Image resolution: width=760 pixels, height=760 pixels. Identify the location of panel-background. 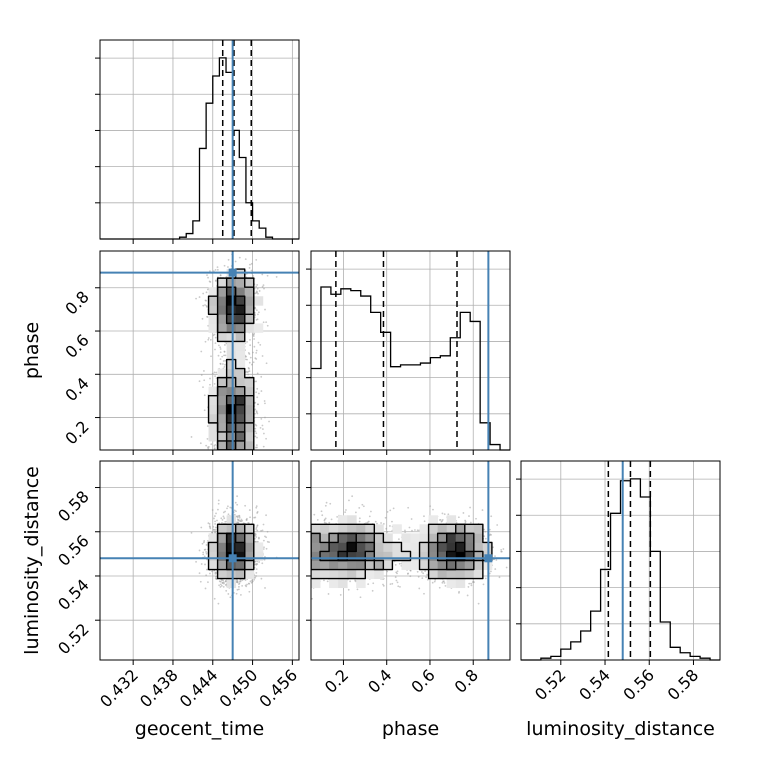
(410, 350).